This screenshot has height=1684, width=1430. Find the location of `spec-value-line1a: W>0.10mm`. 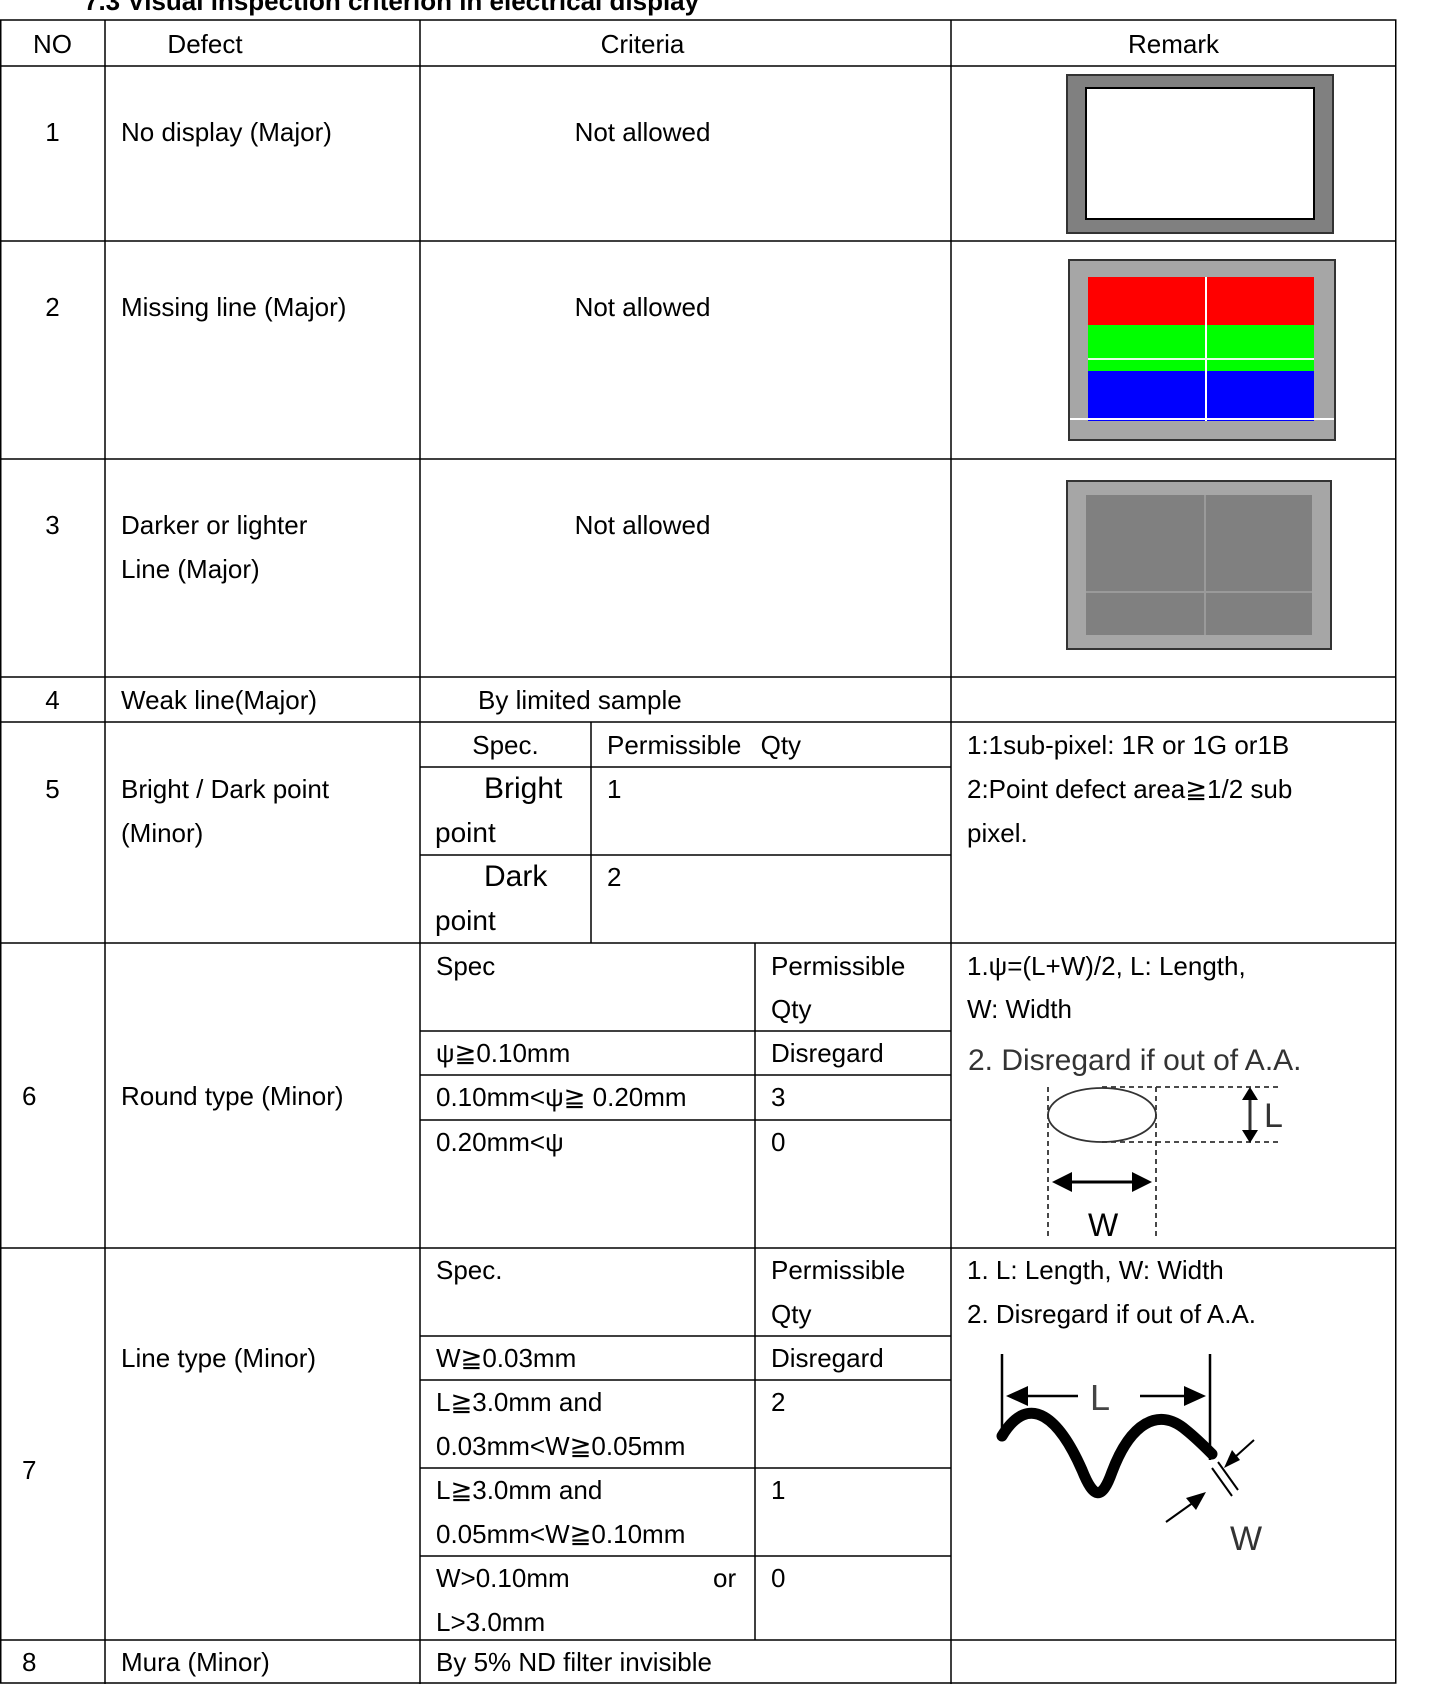

spec-value-line1a: W>0.10mm is located at coordinates (503, 1578).